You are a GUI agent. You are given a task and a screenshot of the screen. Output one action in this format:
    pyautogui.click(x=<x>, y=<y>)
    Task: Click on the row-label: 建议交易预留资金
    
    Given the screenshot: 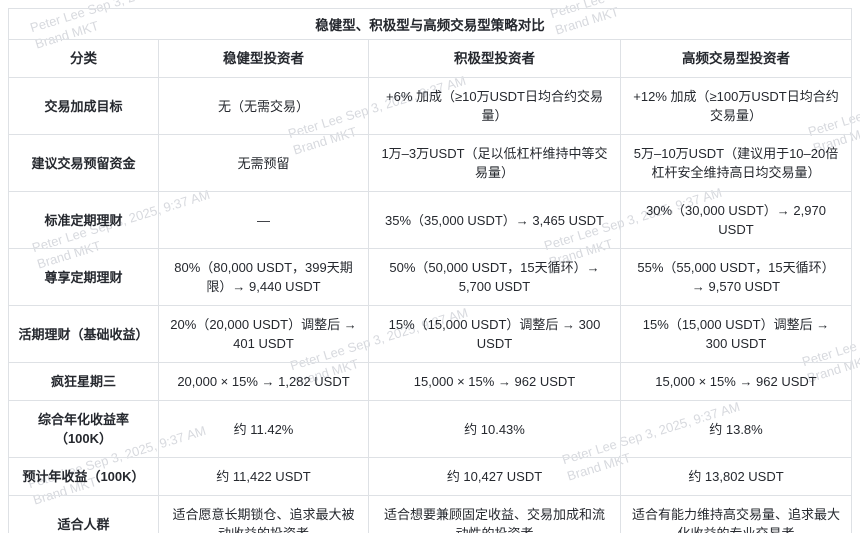 What is the action you would take?
    pyautogui.click(x=84, y=163)
    